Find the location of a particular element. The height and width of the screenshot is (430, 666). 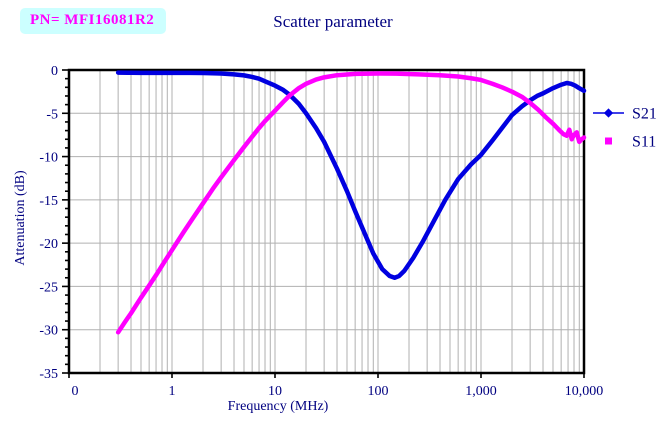

y-tick-label: -15 is located at coordinates (48, 201).